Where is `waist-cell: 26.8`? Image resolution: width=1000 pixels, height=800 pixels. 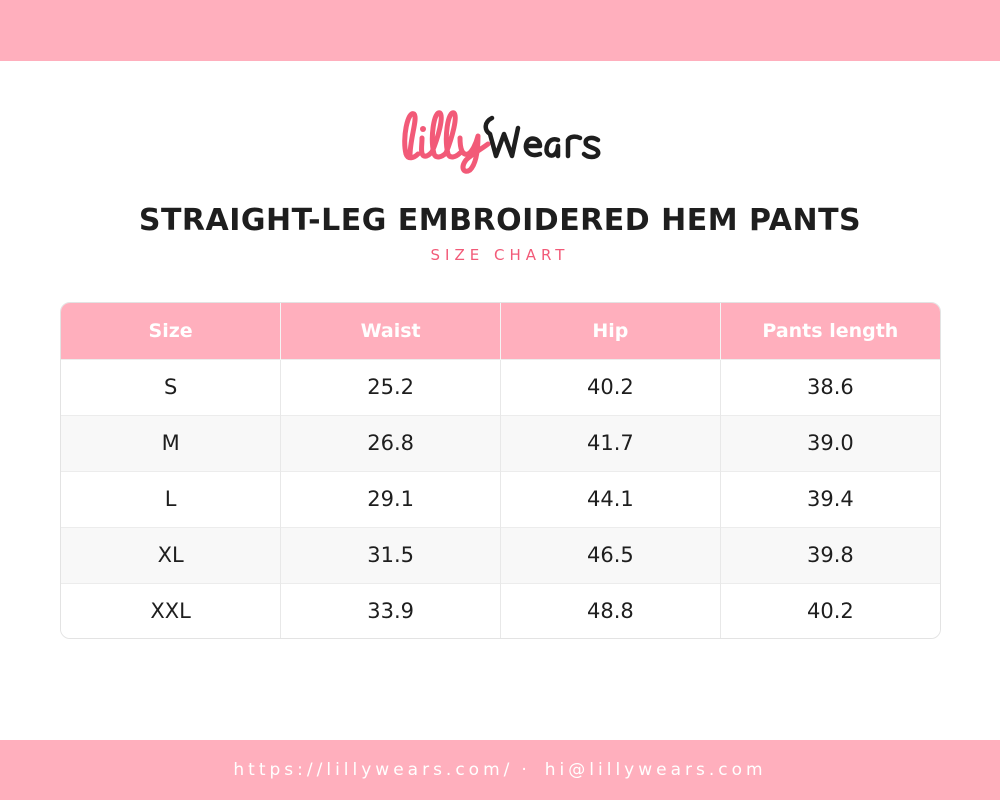
waist-cell: 26.8 is located at coordinates (390, 442).